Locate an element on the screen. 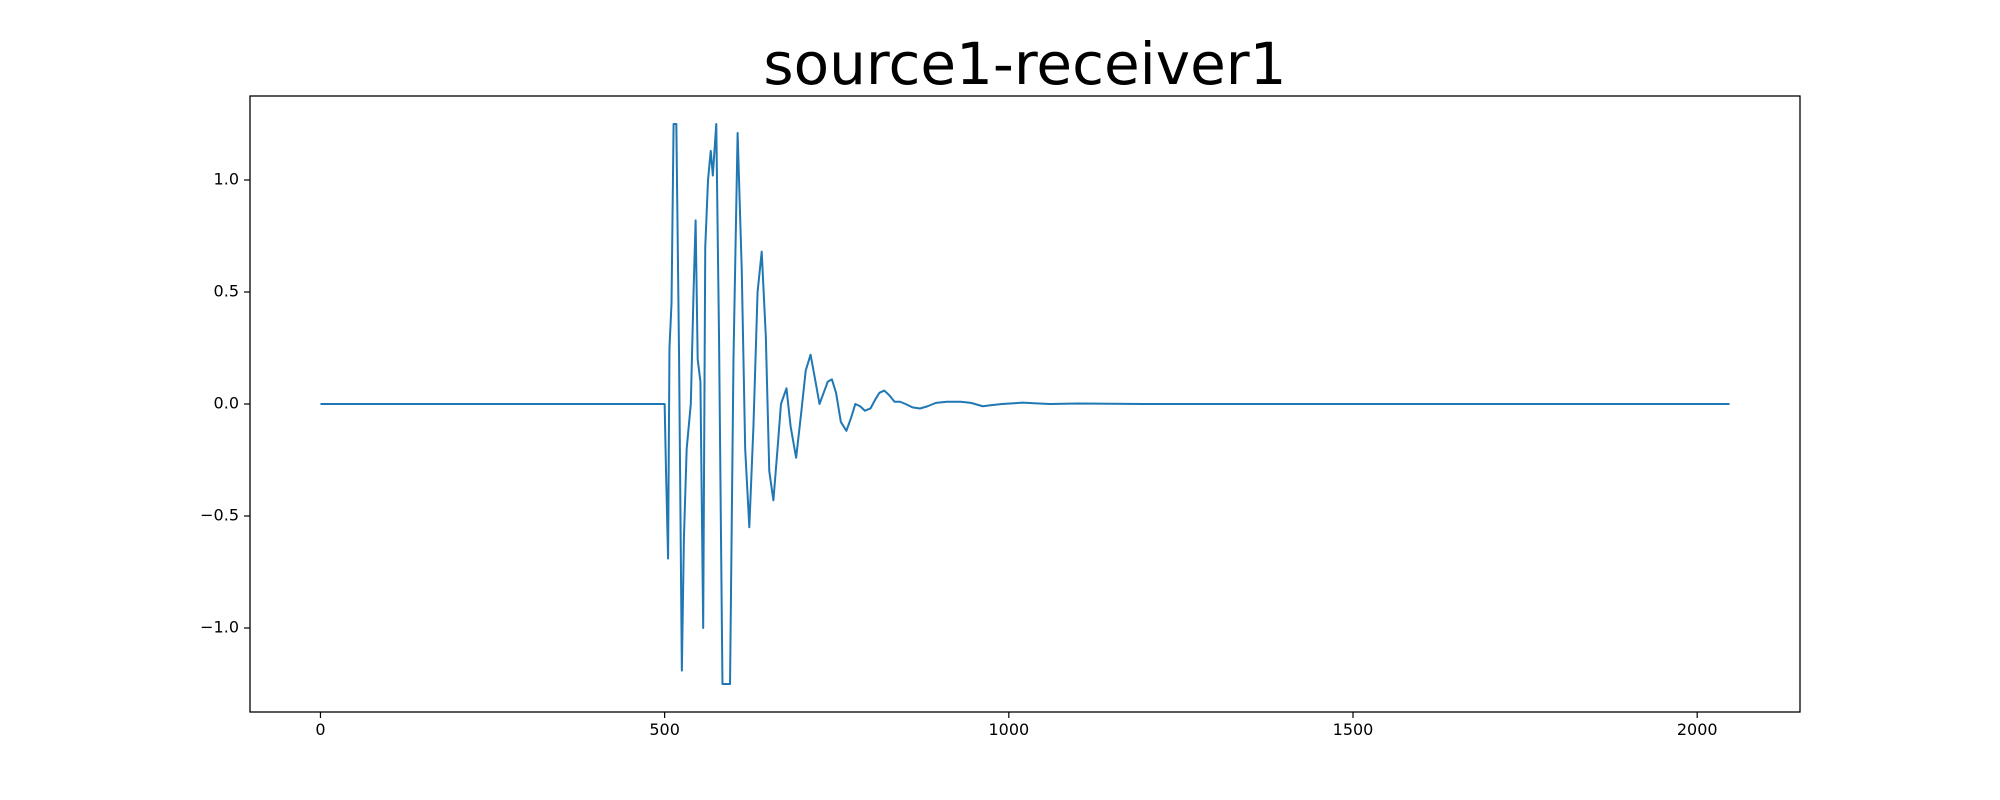 This screenshot has height=800, width=2000. x-tick-label: 2000 is located at coordinates (1697, 729).